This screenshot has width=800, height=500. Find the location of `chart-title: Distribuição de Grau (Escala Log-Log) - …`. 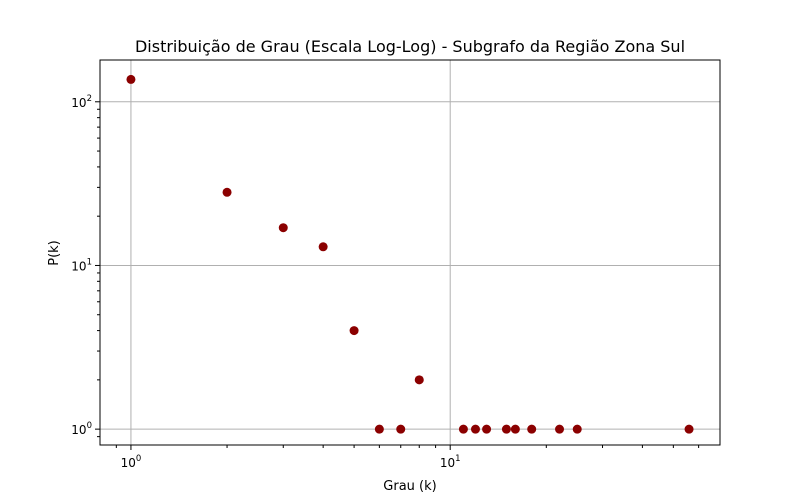

chart-title: Distribuição de Grau (Escala Log-Log) - … is located at coordinates (410, 46).